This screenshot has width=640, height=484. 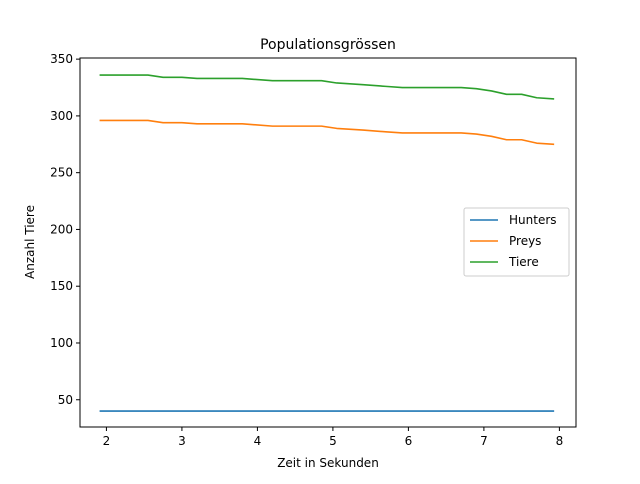 I want to click on legend-label-tiere: Tiere, so click(x=523, y=262).